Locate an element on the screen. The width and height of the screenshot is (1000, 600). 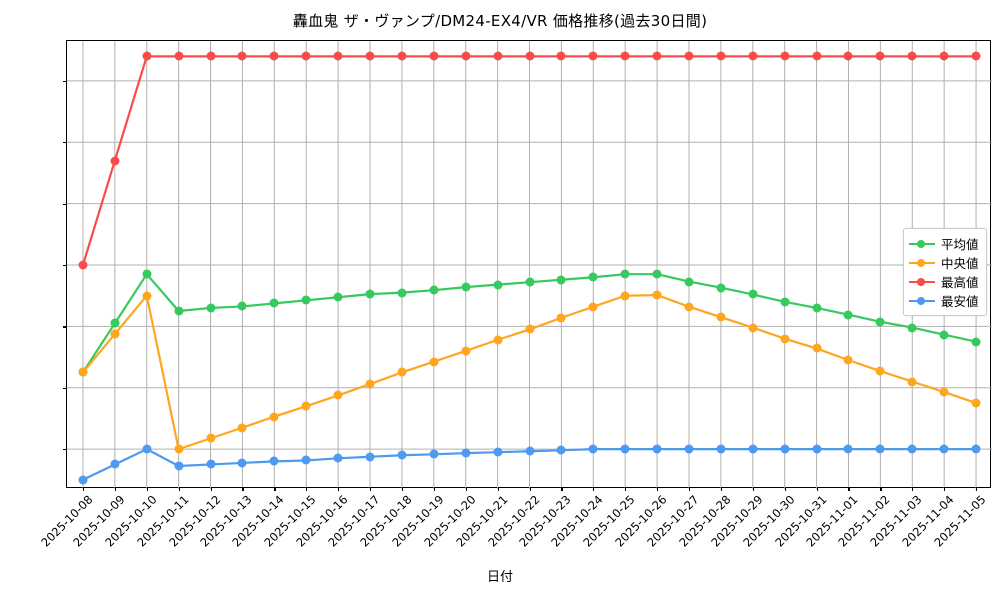
legend-label: 最安値 is located at coordinates (960, 301).